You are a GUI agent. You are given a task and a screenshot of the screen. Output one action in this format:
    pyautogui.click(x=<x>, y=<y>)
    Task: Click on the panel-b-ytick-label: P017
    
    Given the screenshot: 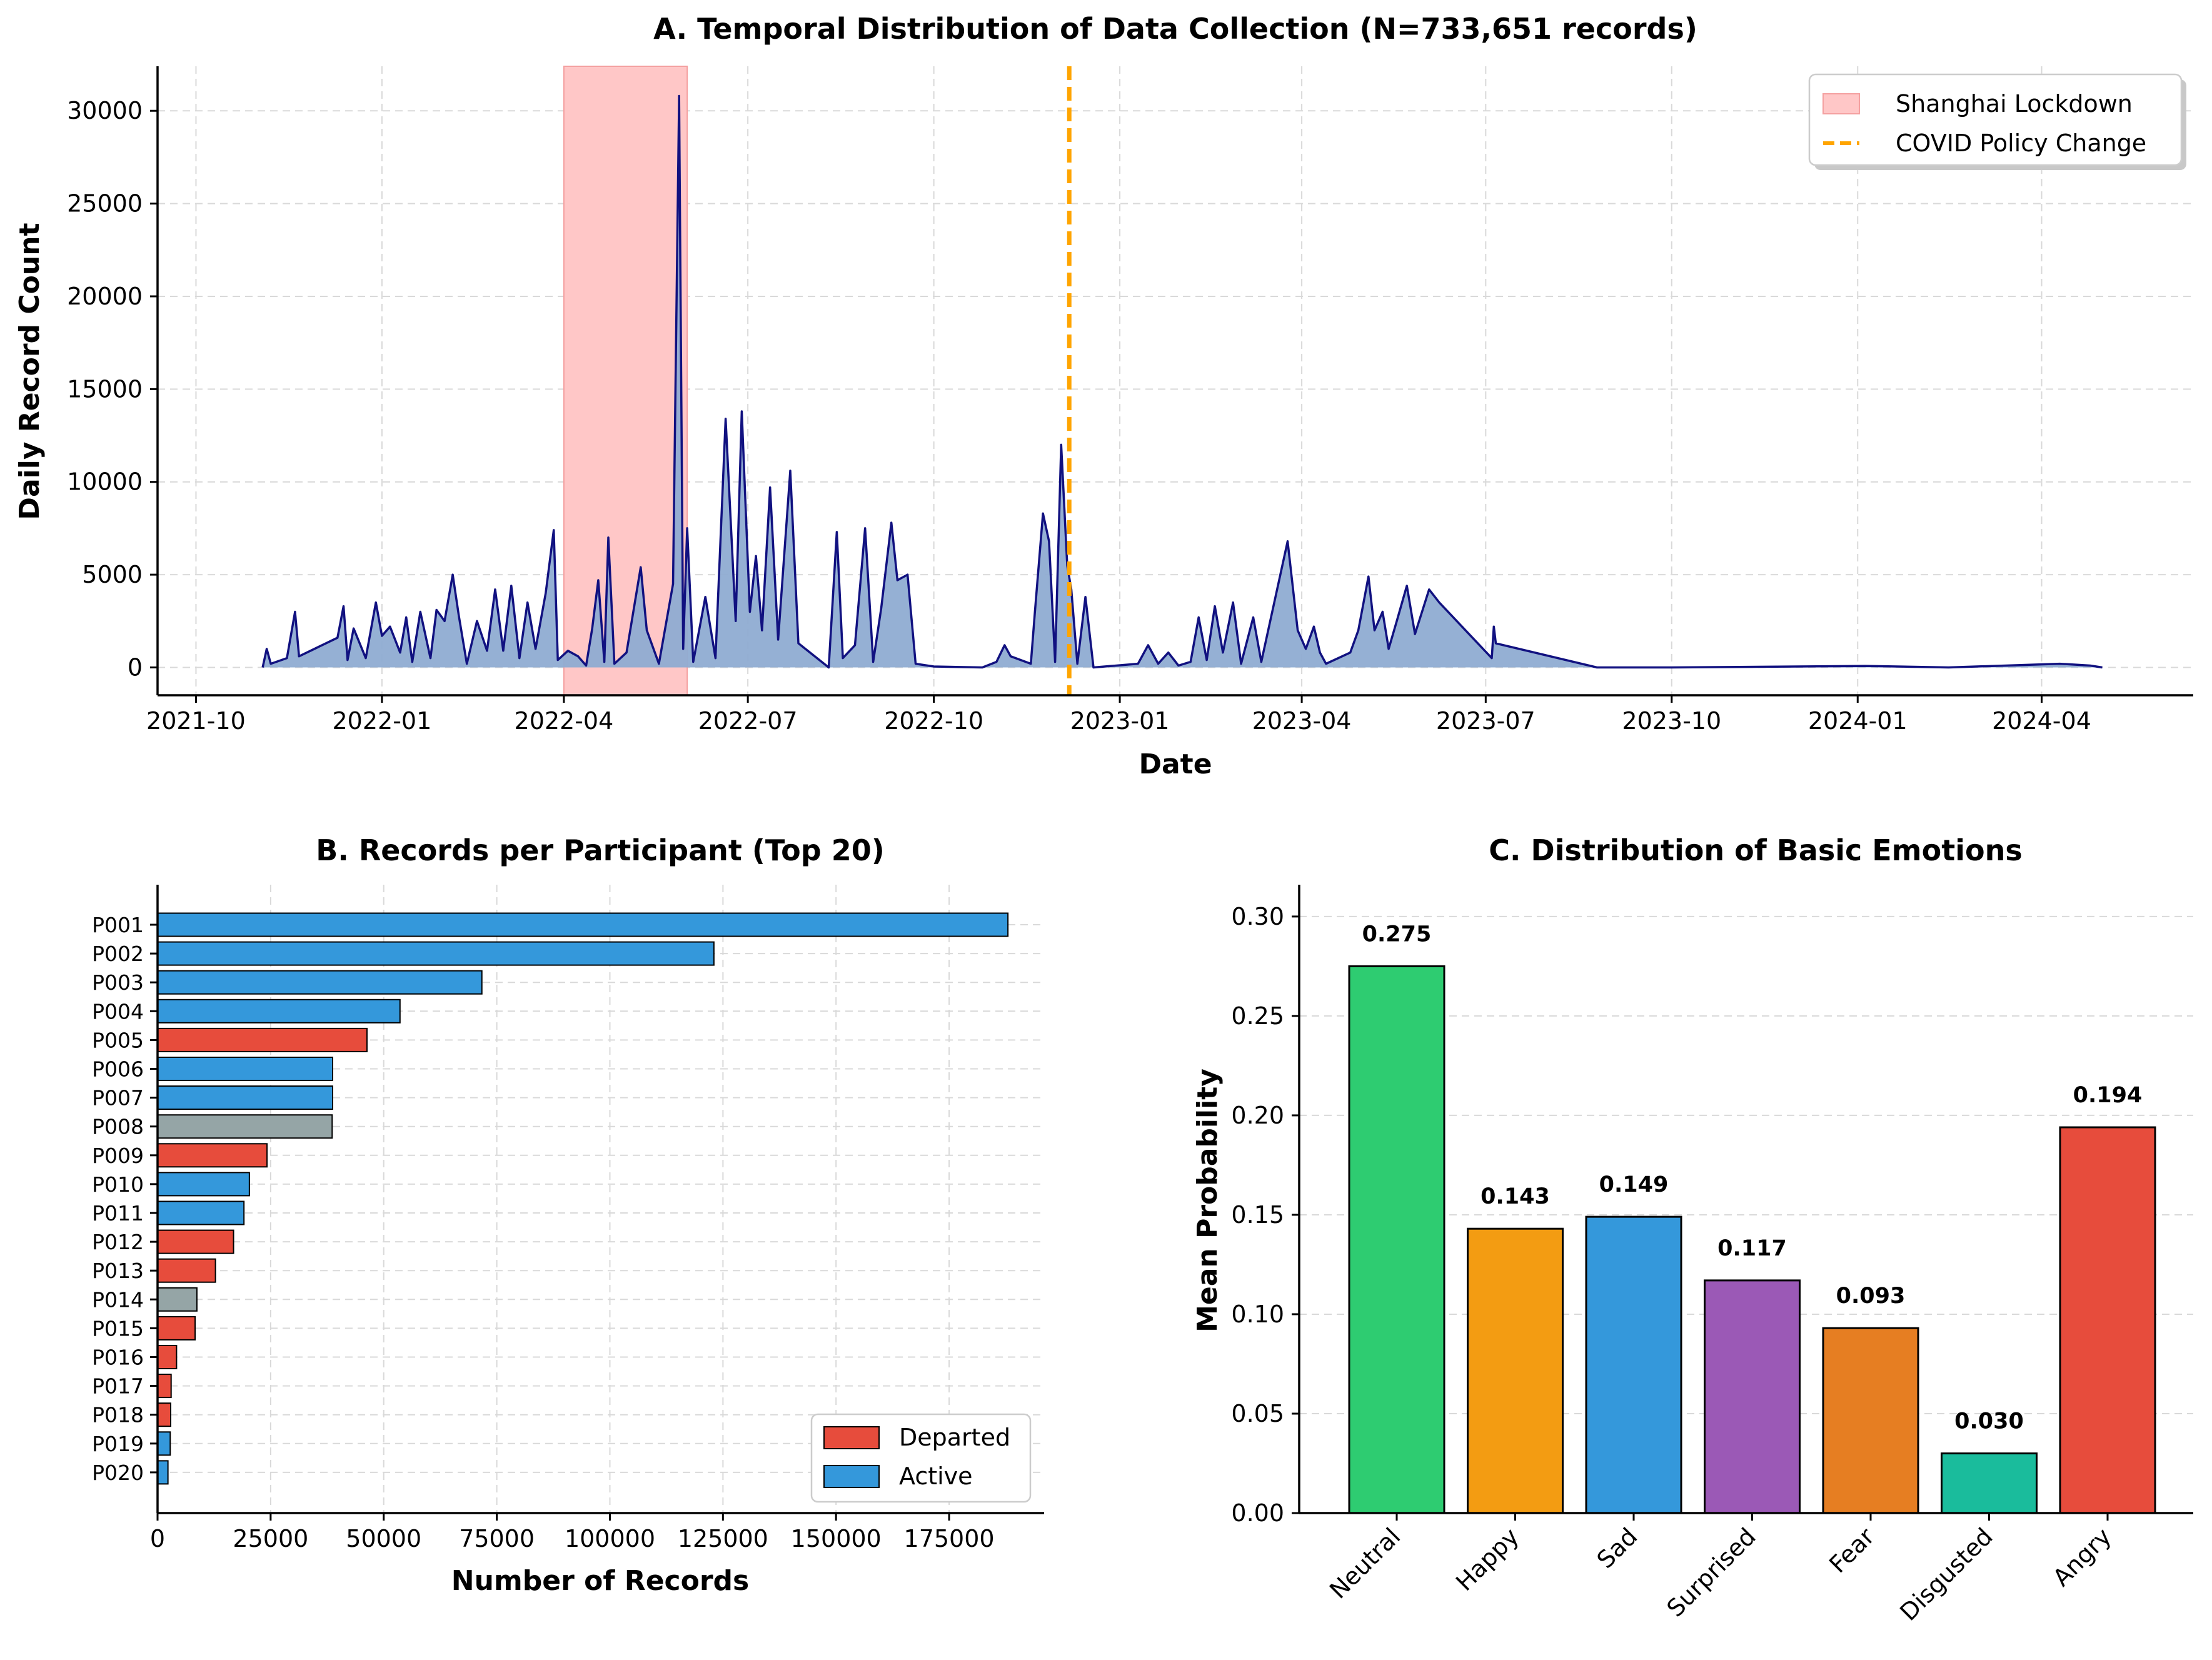 What is the action you would take?
    pyautogui.click(x=118, y=1386)
    